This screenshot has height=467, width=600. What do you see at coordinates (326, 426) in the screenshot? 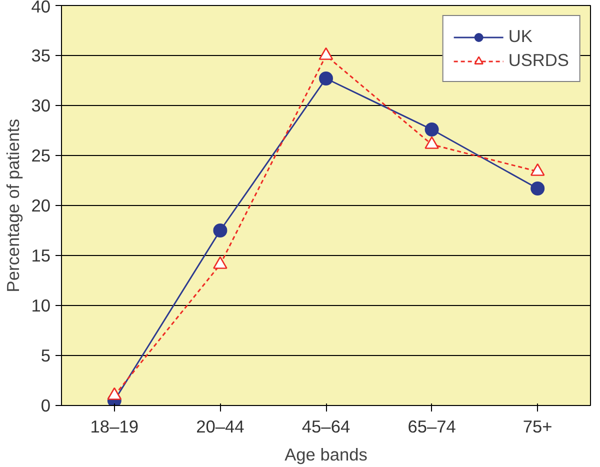
I see `x-tick-label: 45–64` at bounding box center [326, 426].